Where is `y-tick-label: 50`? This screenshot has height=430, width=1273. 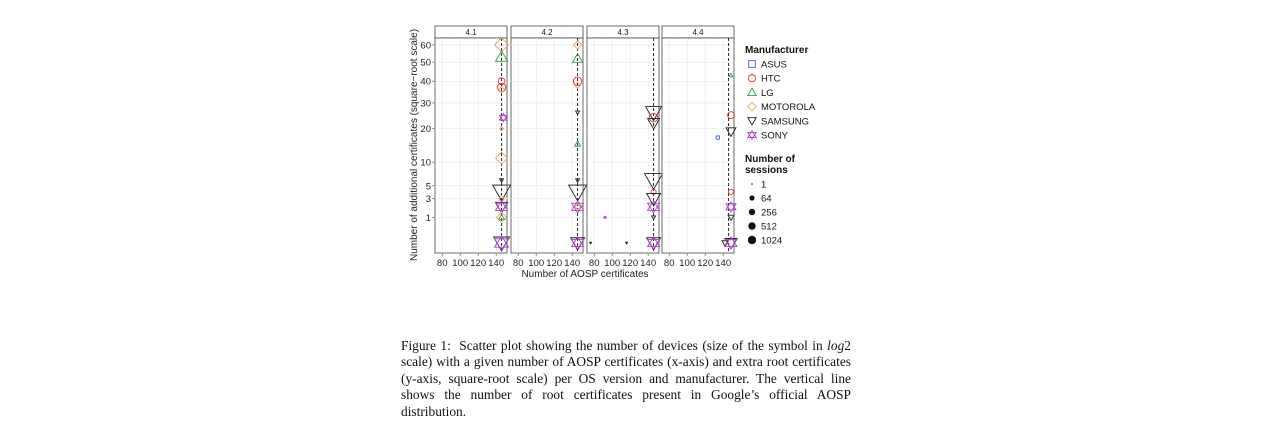 y-tick-label: 50 is located at coordinates (425, 63).